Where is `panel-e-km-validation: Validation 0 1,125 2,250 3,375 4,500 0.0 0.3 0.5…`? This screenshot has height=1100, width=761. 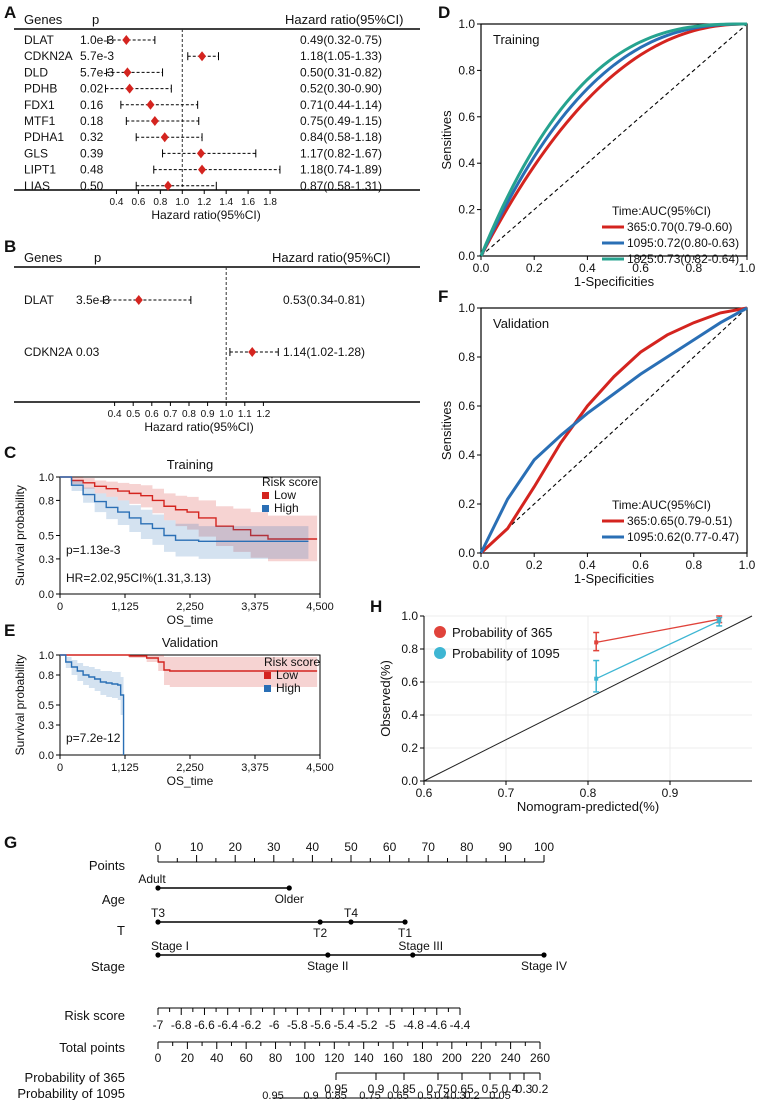 panel-e-km-validation: Validation 0 1,125 2,250 3,375 4,500 0.0 0.3 0.5… is located at coordinates (173, 711).